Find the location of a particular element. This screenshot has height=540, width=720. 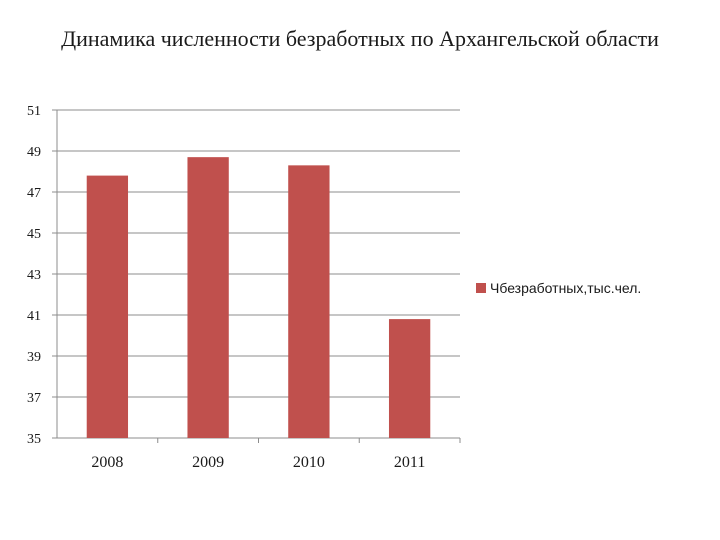

y-tick-label: 45 is located at coordinates (34, 234).